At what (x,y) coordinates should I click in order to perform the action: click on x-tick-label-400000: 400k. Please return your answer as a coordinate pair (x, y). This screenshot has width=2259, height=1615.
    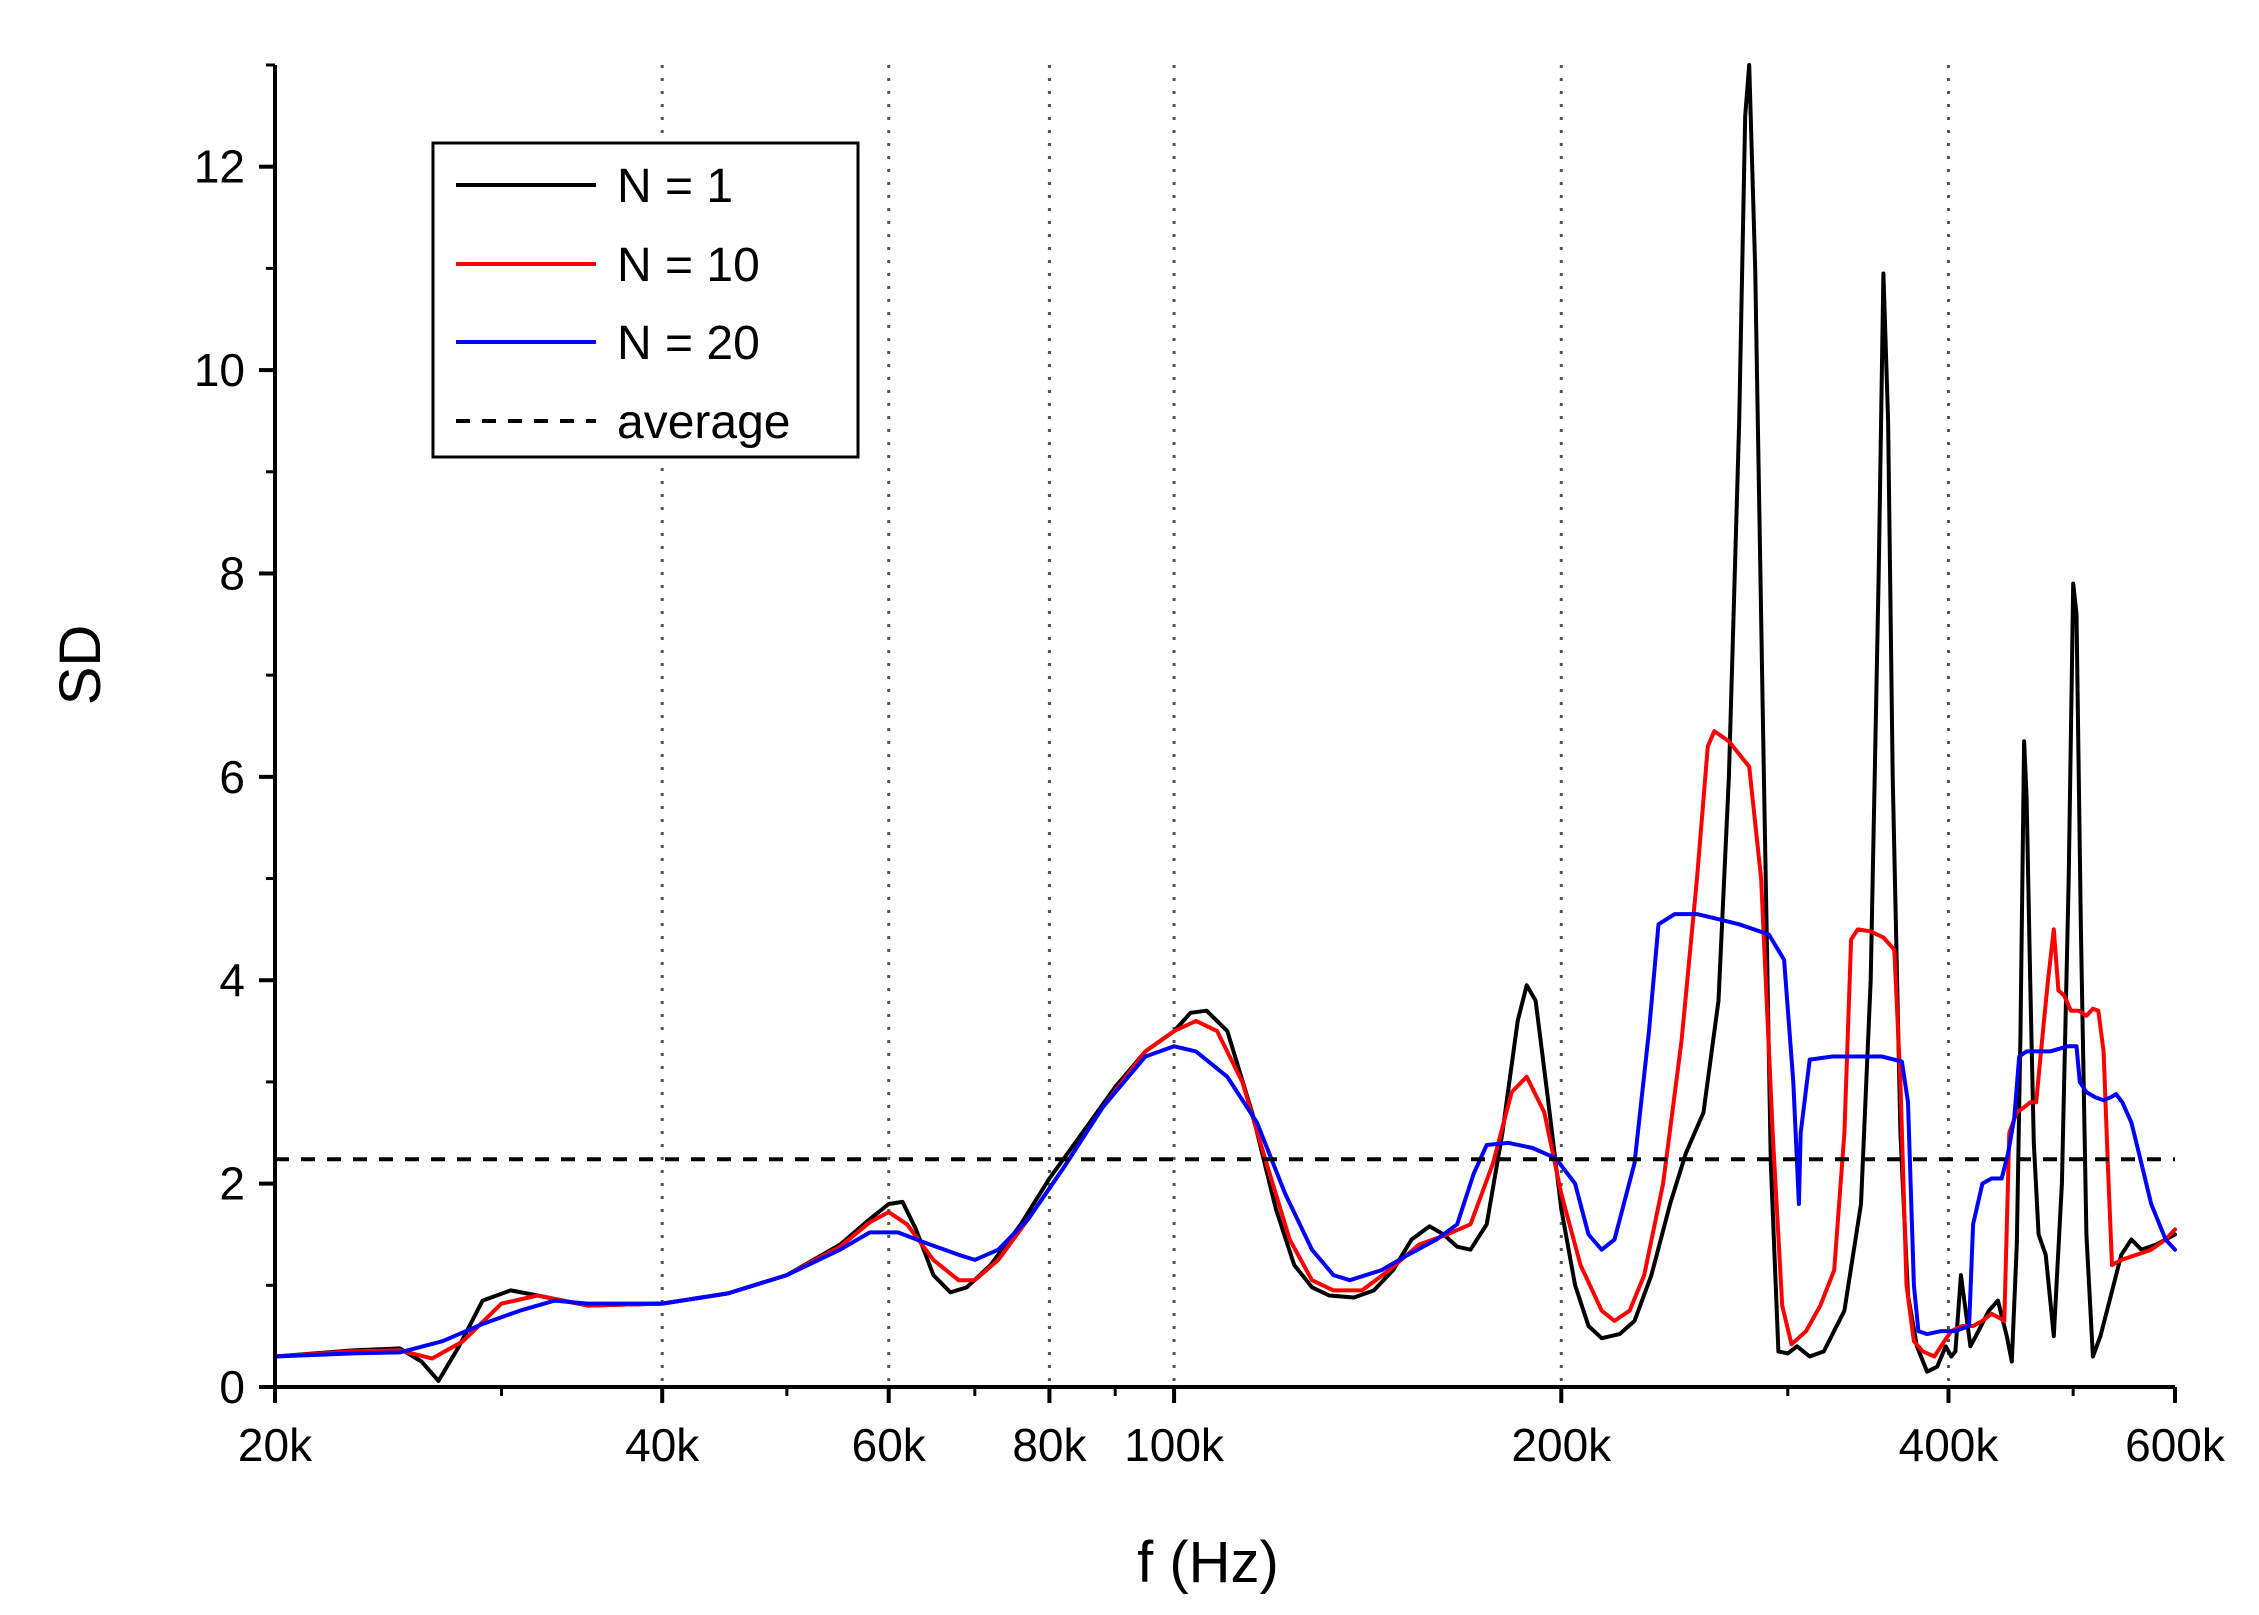
    Looking at the image, I should click on (1949, 1445).